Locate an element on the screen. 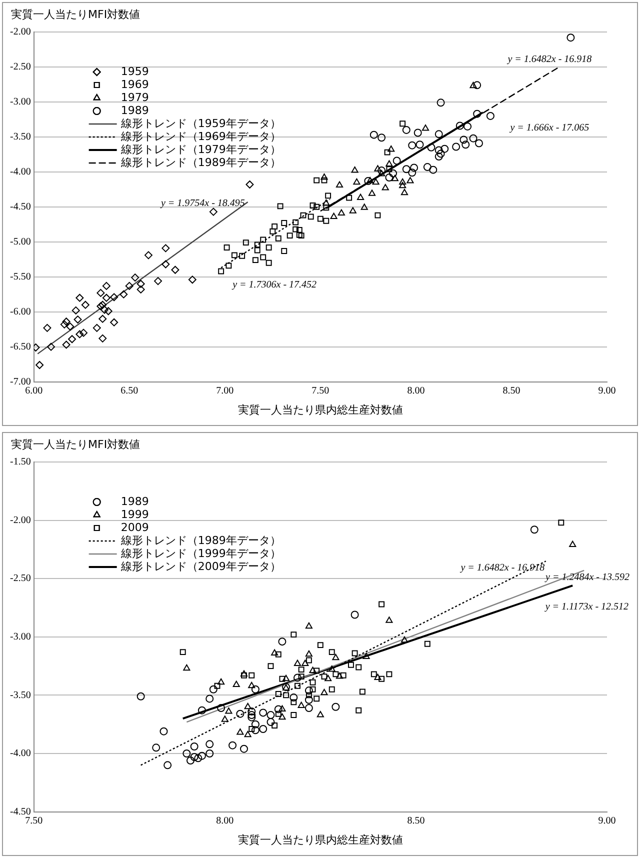  legend-label: 線形トレンド（1999年データ） is located at coordinates (200, 553).